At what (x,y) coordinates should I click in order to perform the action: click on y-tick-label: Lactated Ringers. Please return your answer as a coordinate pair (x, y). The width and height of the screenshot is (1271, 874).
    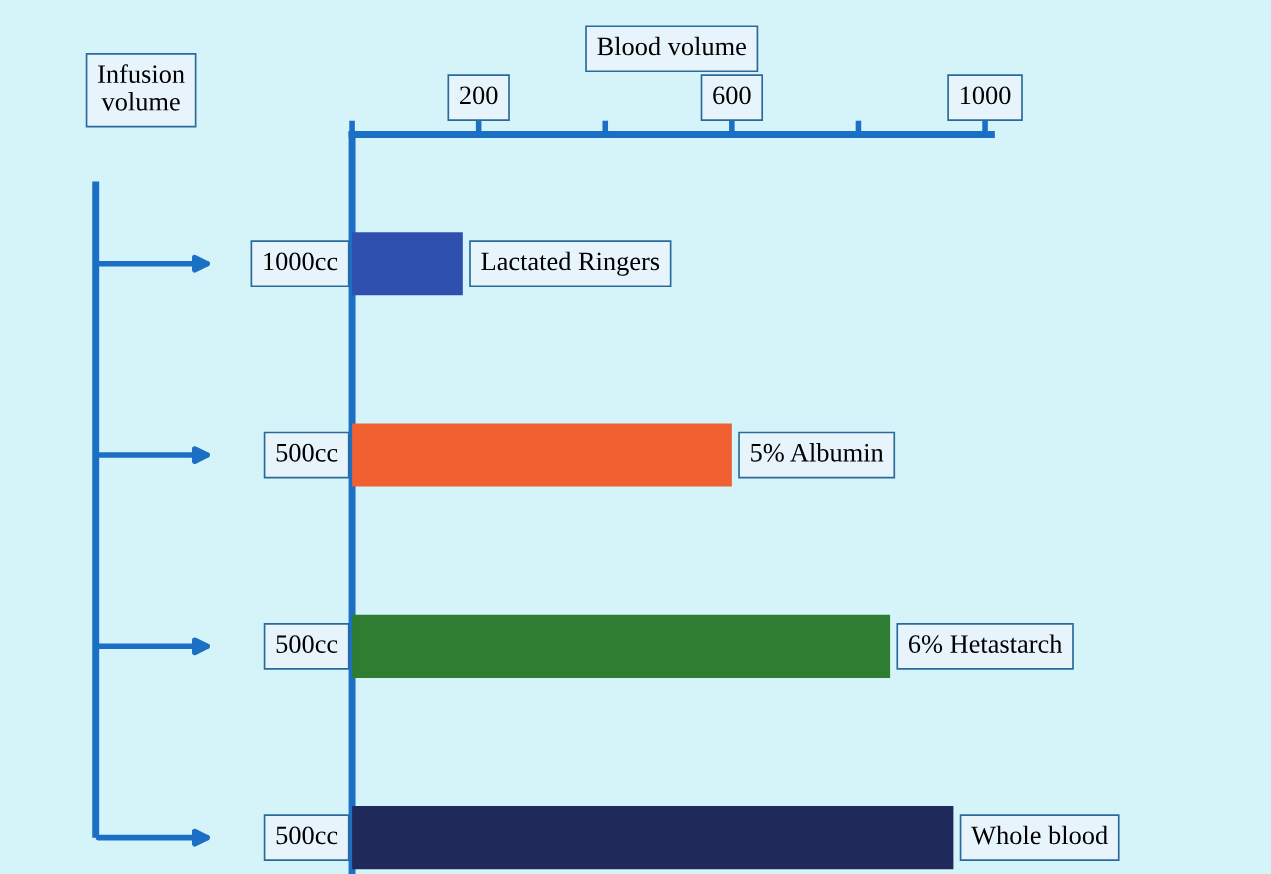
    Looking at the image, I should click on (570, 263).